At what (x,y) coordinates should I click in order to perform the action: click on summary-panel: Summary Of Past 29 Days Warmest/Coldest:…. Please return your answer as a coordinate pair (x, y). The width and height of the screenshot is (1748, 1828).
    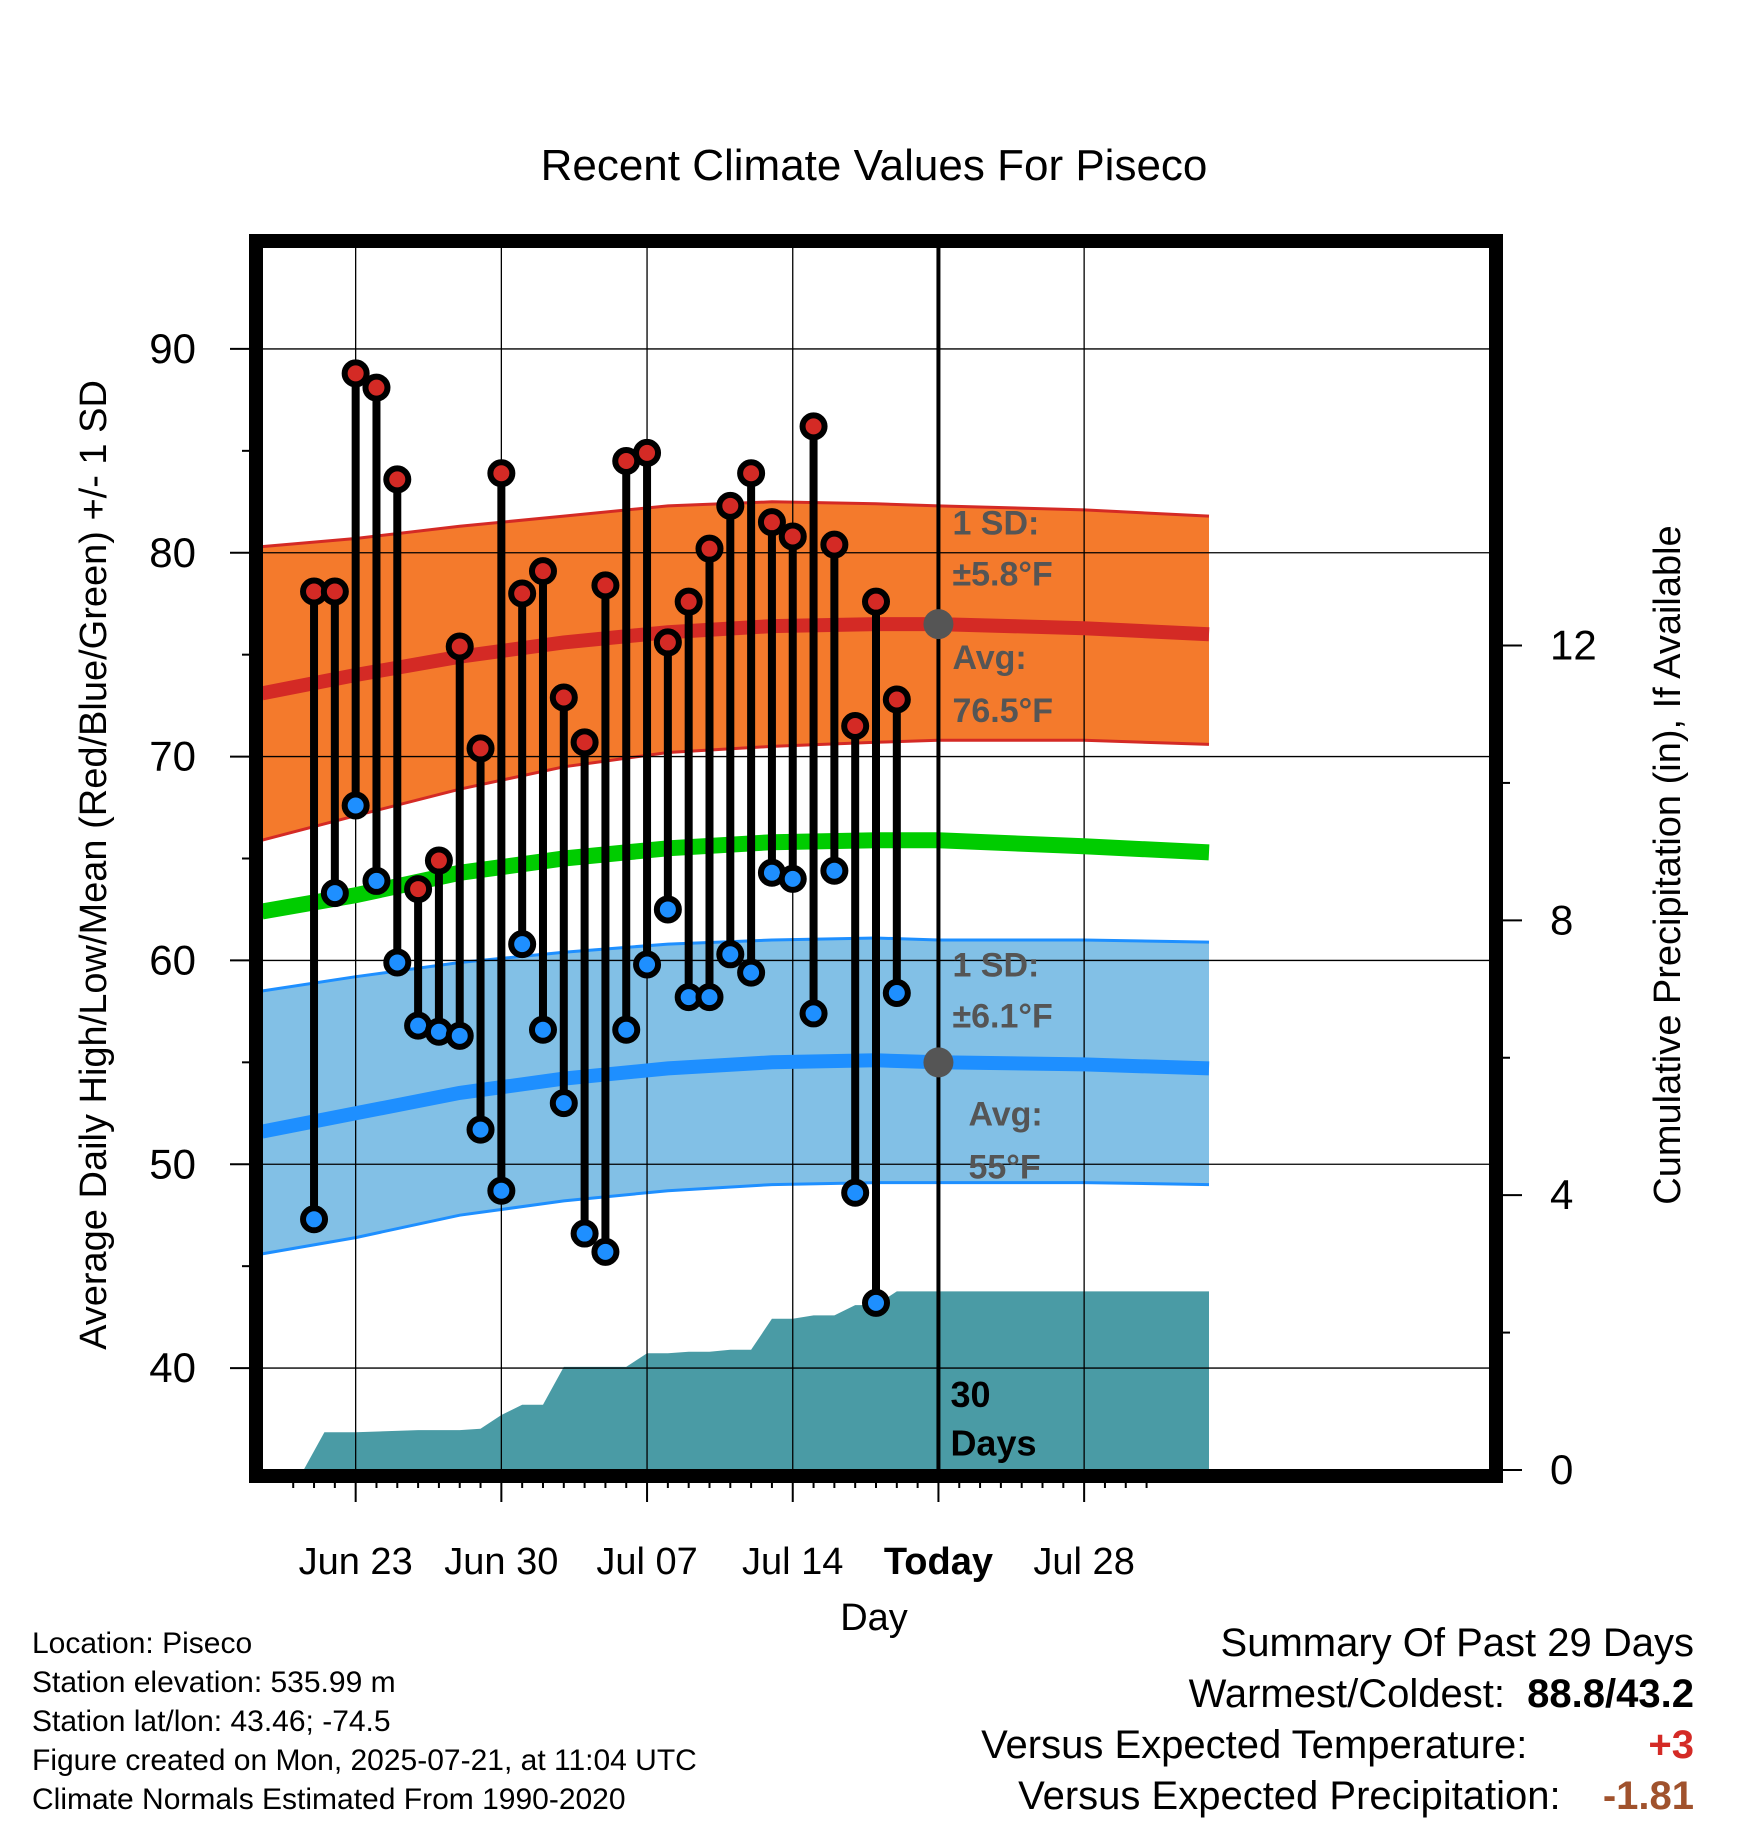
    Looking at the image, I should click on (1337, 1720).